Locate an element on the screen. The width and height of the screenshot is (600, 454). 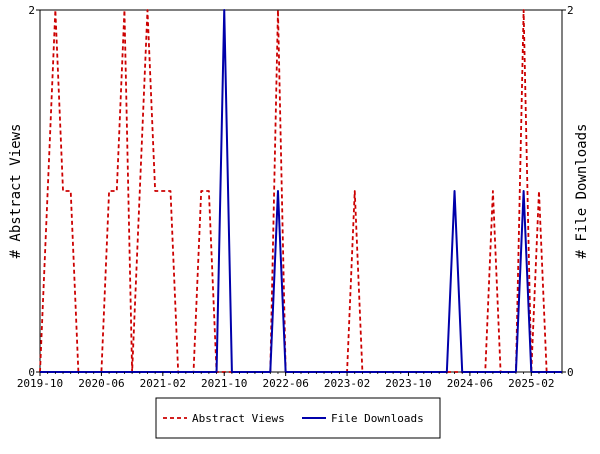
y-axis-right-title: # File Downloads is located at coordinates (582, 191).